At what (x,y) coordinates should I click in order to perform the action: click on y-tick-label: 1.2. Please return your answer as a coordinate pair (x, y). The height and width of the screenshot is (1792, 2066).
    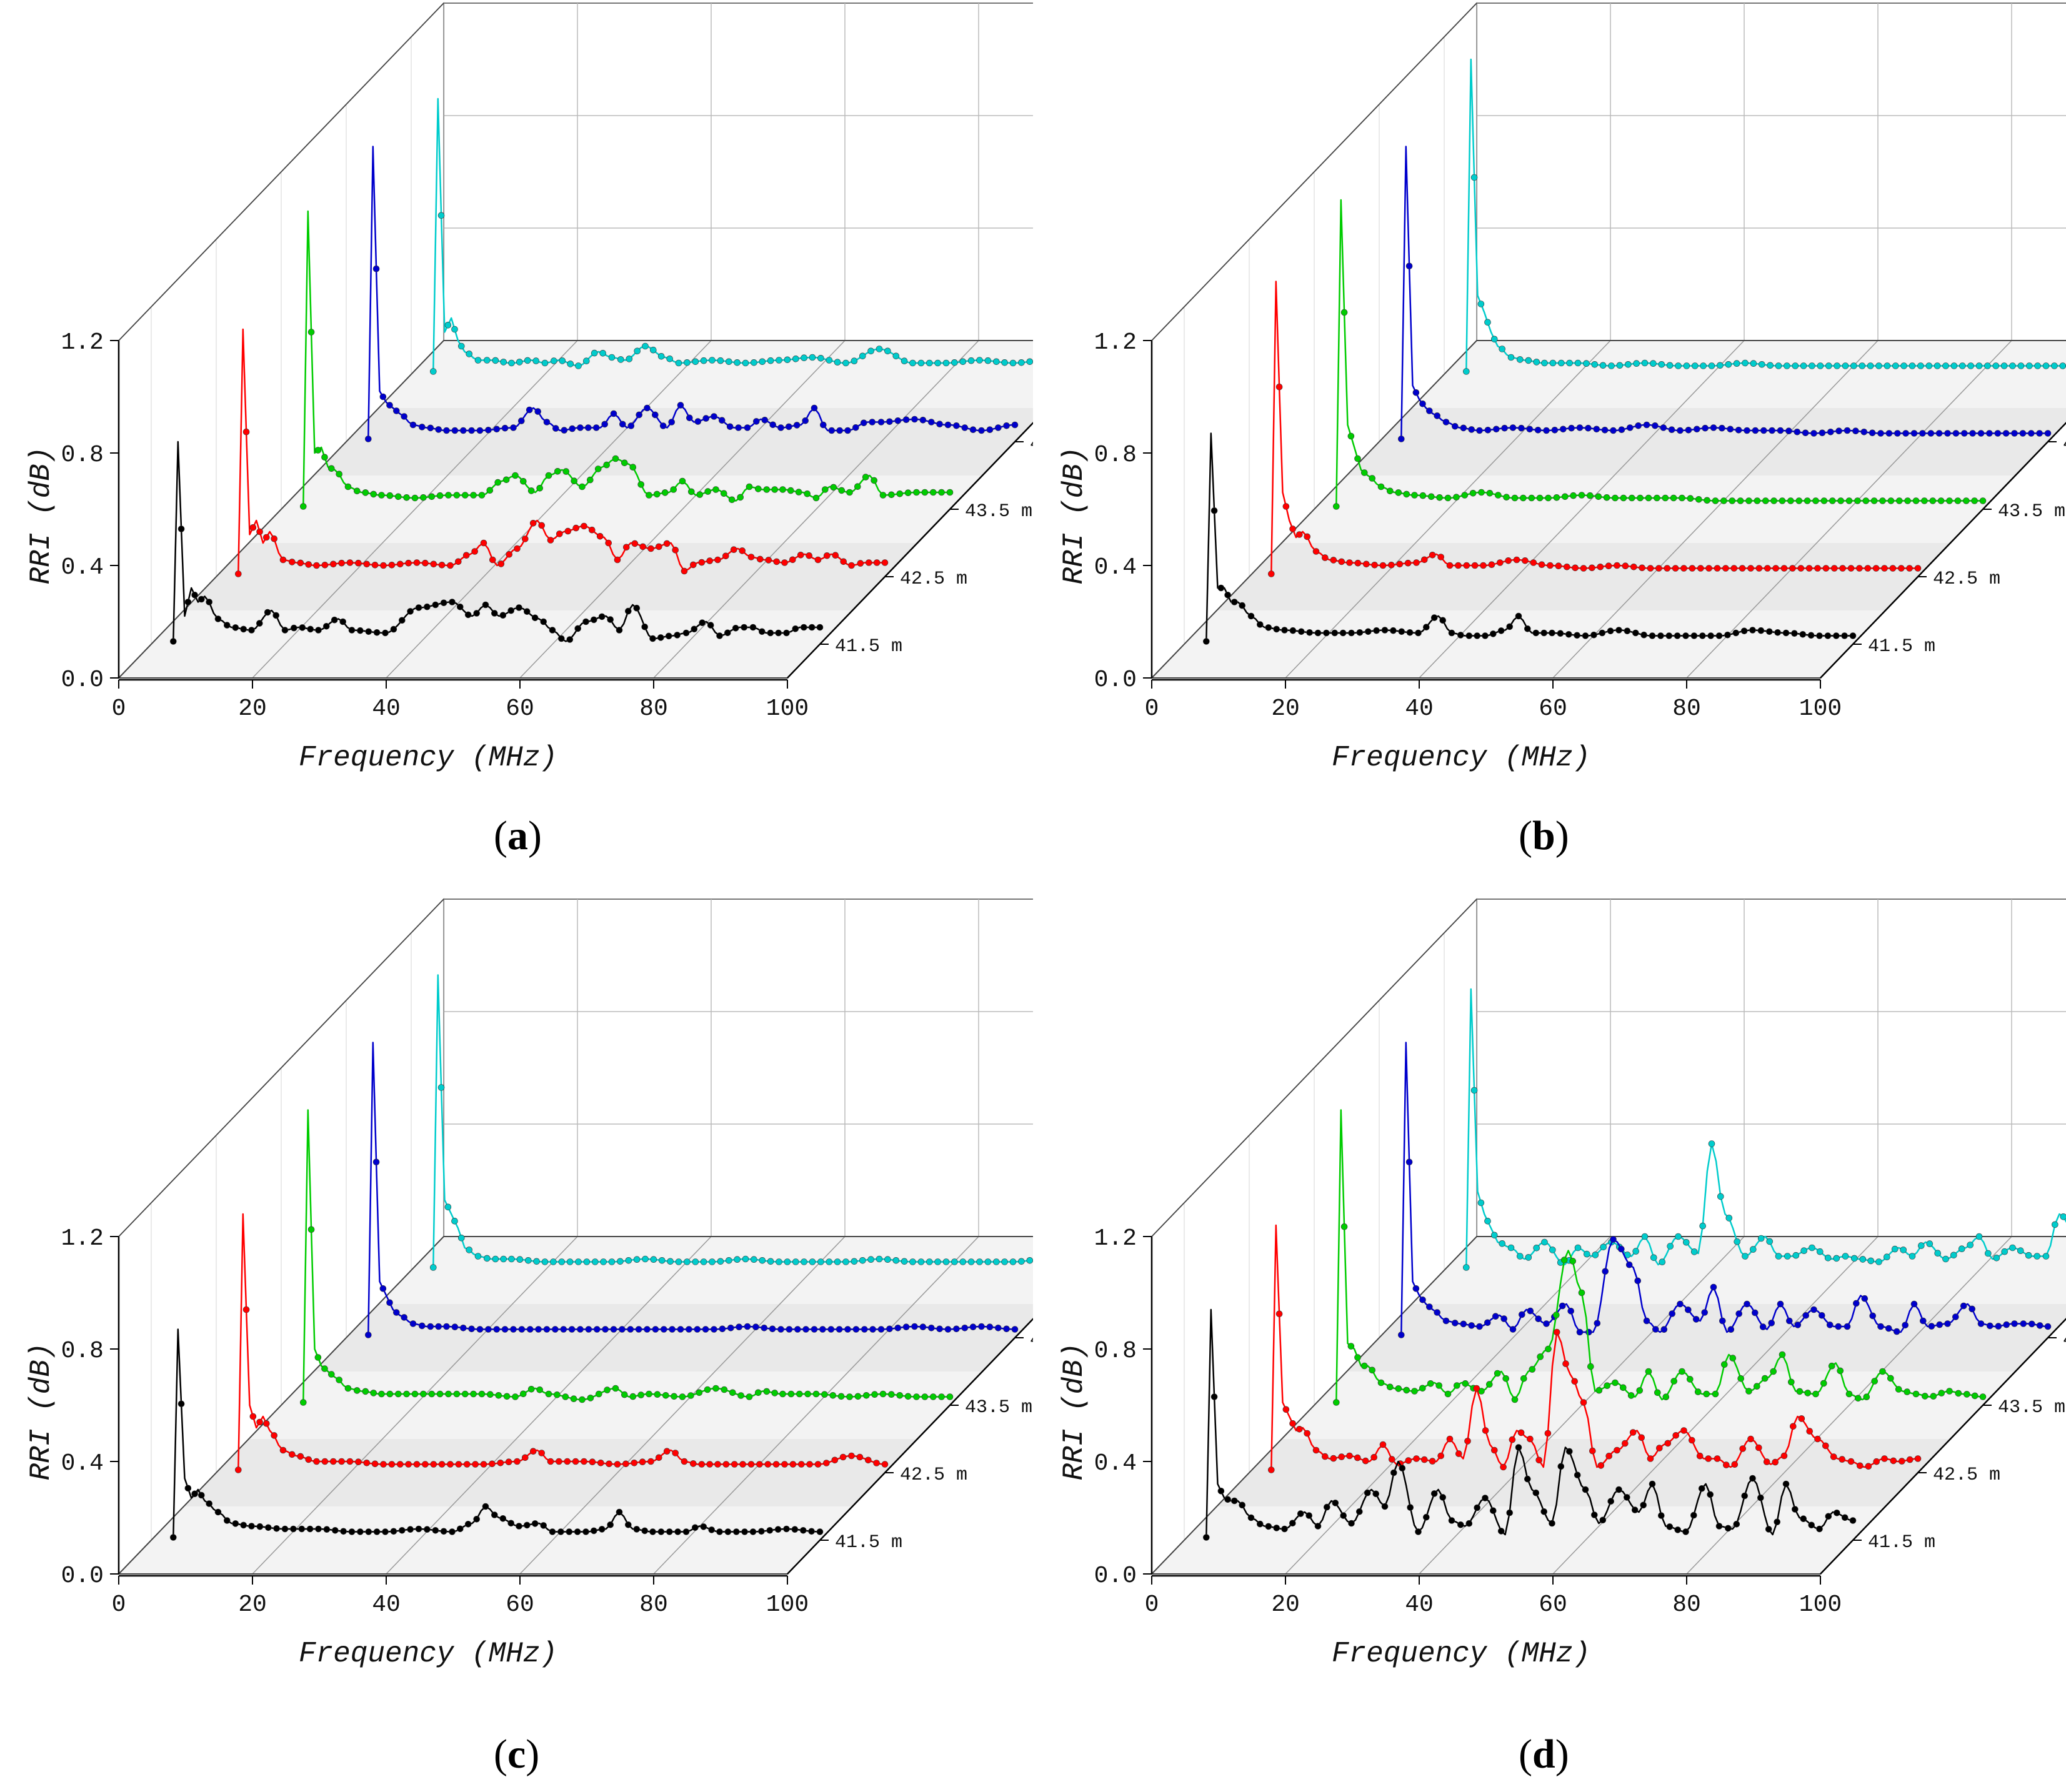
    Looking at the image, I should click on (82, 342).